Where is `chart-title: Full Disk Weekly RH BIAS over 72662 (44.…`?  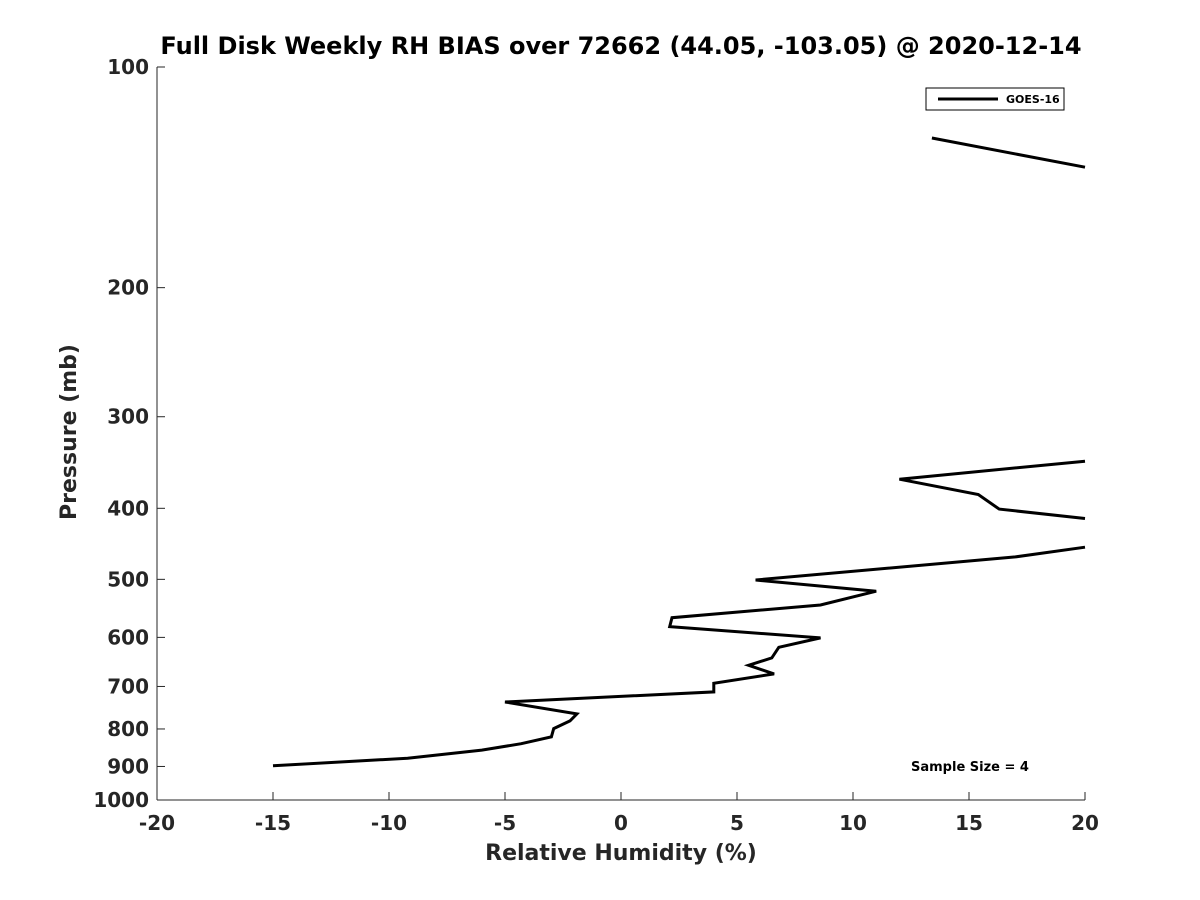 chart-title: Full Disk Weekly RH BIAS over 72662 (44.… is located at coordinates (620, 46).